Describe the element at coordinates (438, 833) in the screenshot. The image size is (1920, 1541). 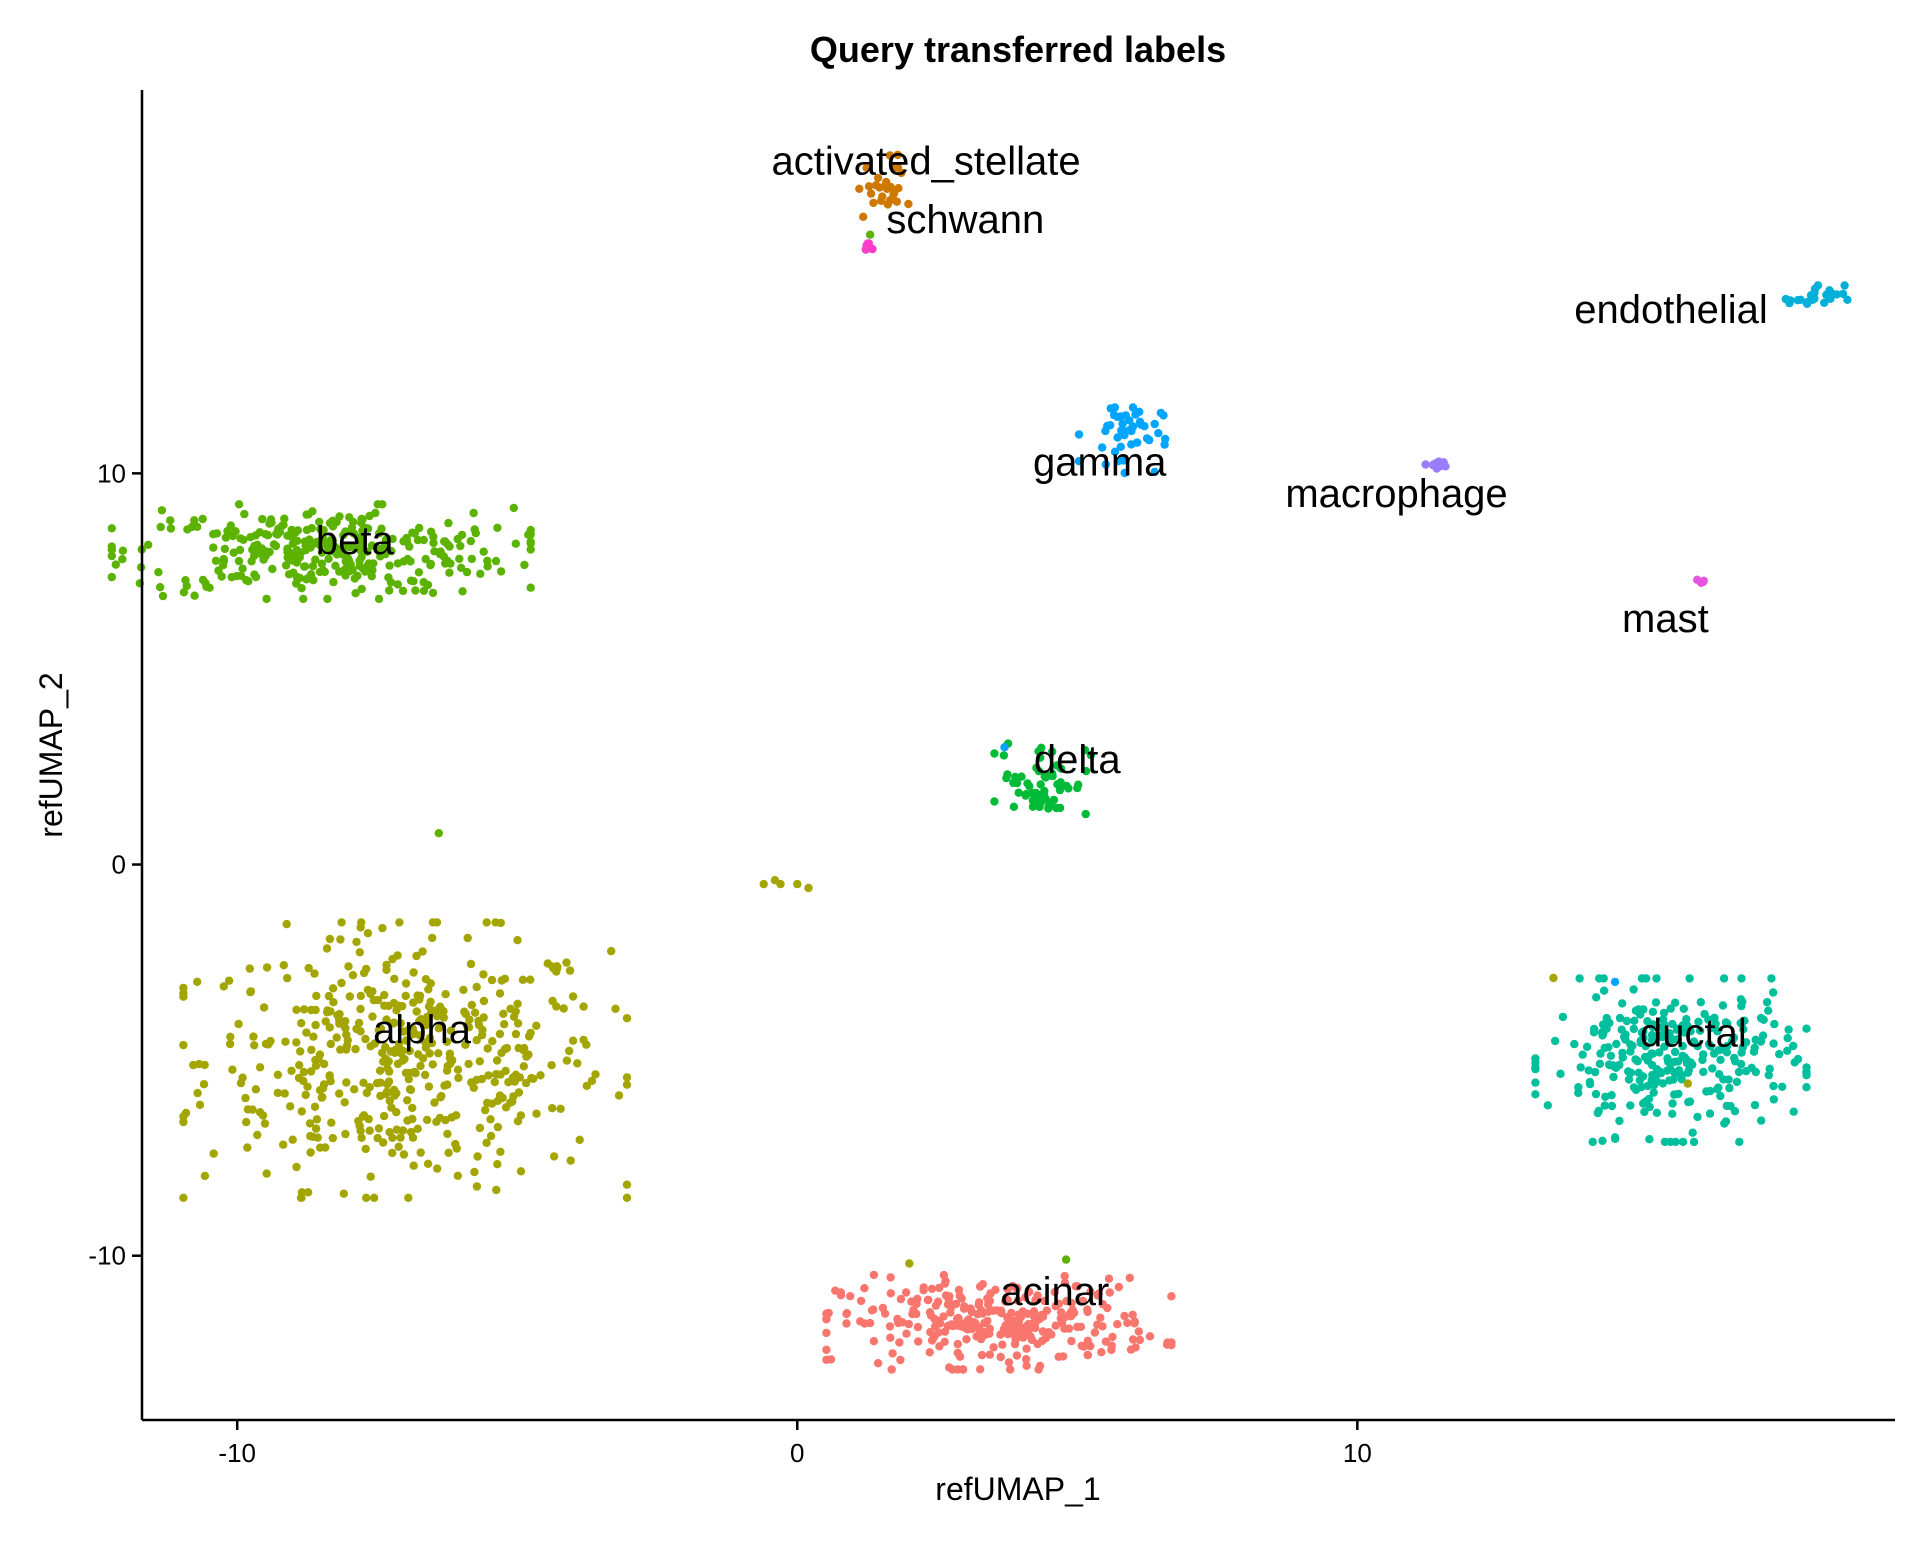
I see `point-outlier` at that location.